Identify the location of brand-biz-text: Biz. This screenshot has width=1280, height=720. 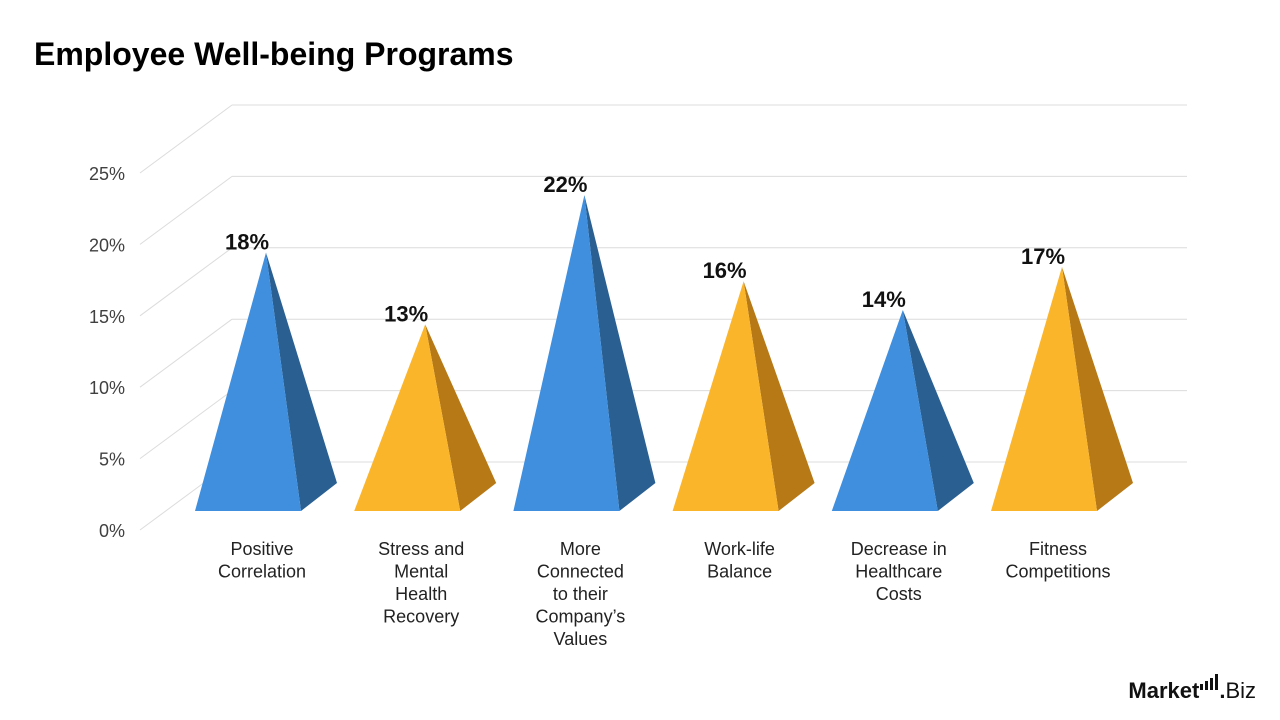
(1240, 690).